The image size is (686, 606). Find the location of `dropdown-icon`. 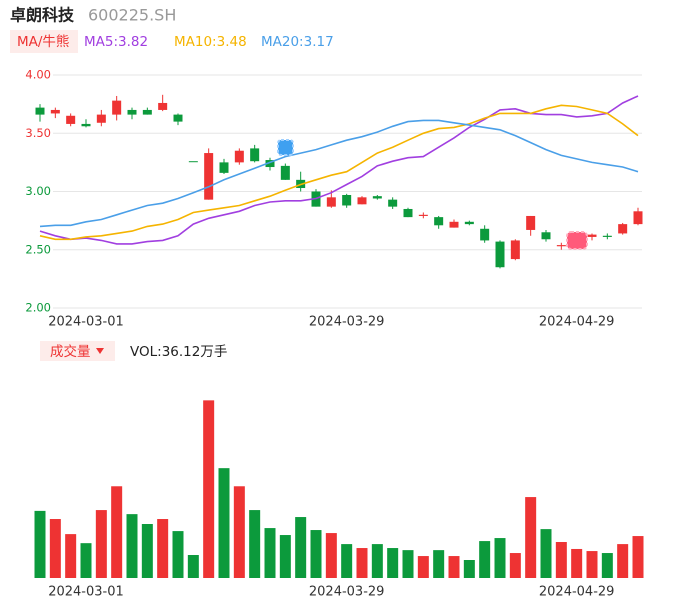

dropdown-icon is located at coordinates (100, 351).